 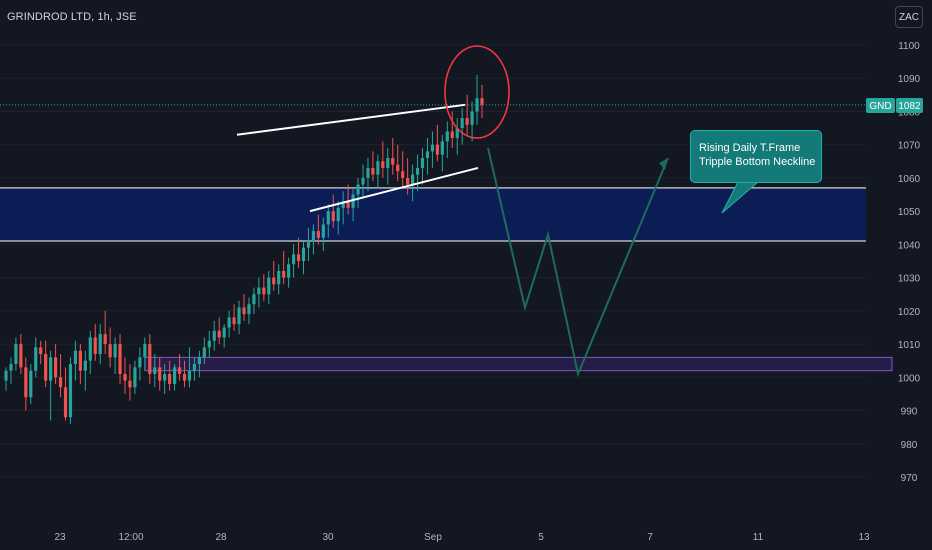 I want to click on time-tick-label: 12:00, so click(x=130, y=537).